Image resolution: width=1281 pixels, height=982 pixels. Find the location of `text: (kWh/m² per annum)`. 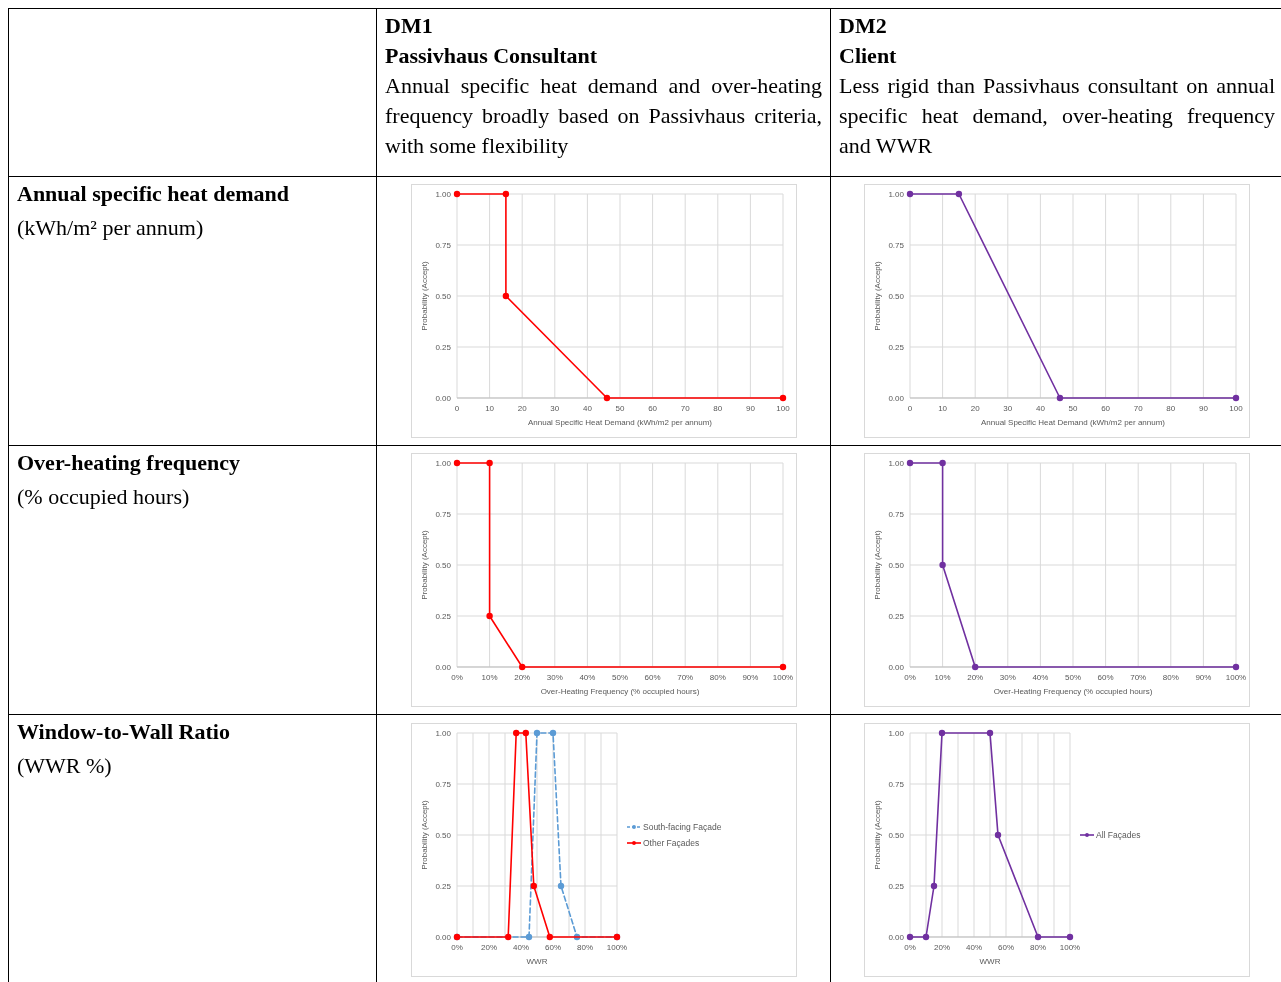

text: (kWh/m² per annum) is located at coordinates (111, 228).